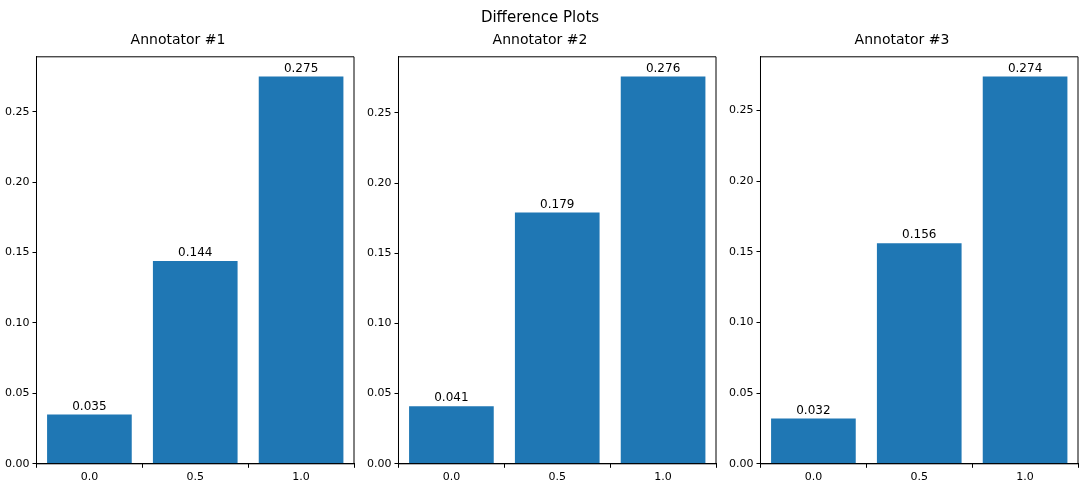  Describe the element at coordinates (1025, 67) in the screenshot. I see `data-label: 0.274` at that location.